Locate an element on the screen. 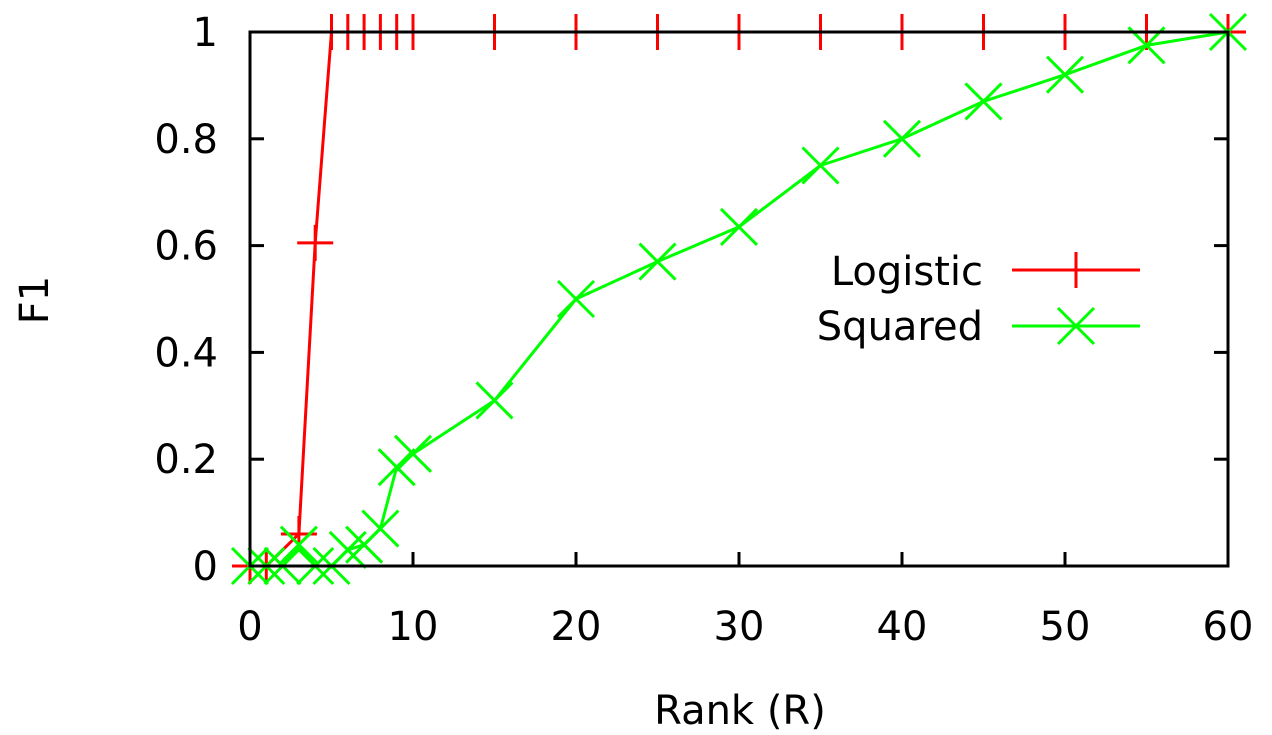 The height and width of the screenshot is (735, 1272). y-tick-label: 1 is located at coordinates (205, 33).